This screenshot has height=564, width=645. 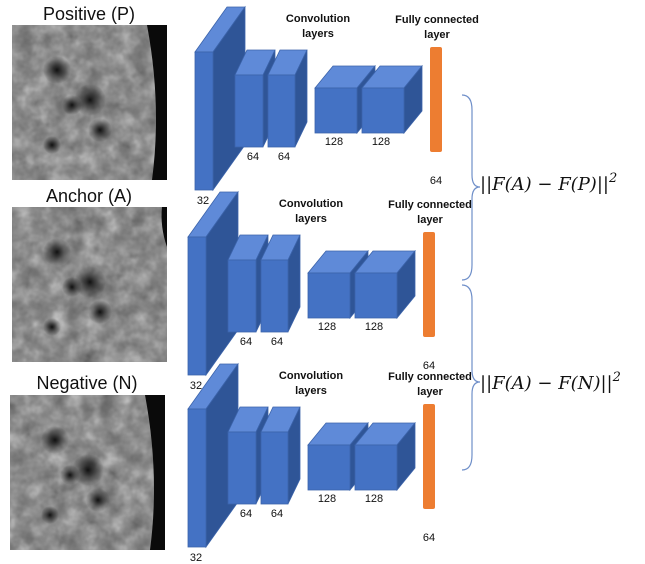 I want to click on image-label: Positive (P), so click(x=89, y=14).